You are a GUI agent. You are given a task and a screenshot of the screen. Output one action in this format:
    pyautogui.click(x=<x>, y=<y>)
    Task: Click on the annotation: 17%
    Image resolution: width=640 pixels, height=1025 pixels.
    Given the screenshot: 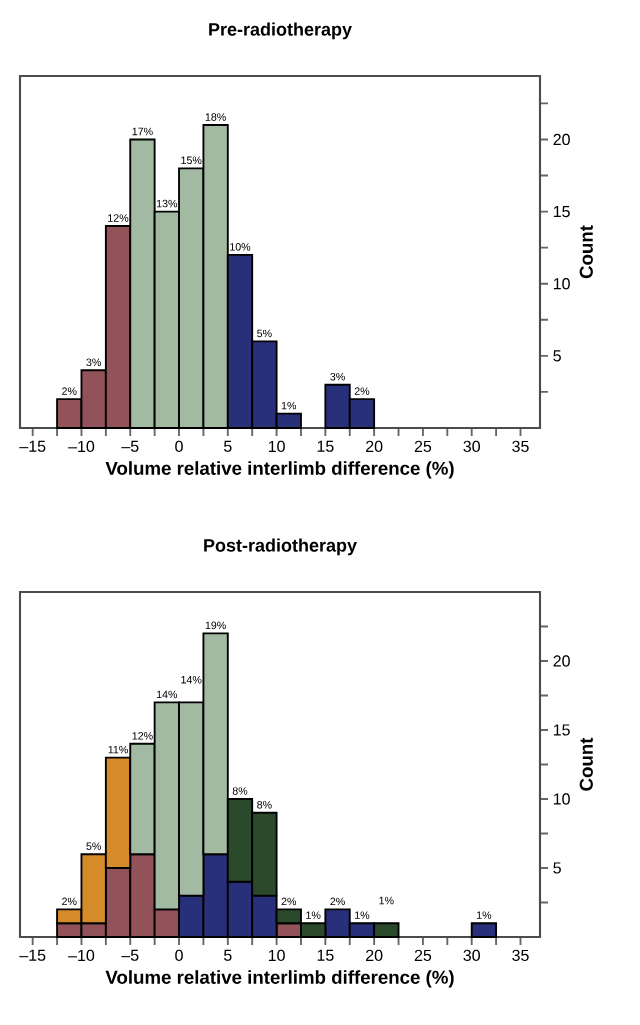 What is the action you would take?
    pyautogui.click(x=142, y=131)
    